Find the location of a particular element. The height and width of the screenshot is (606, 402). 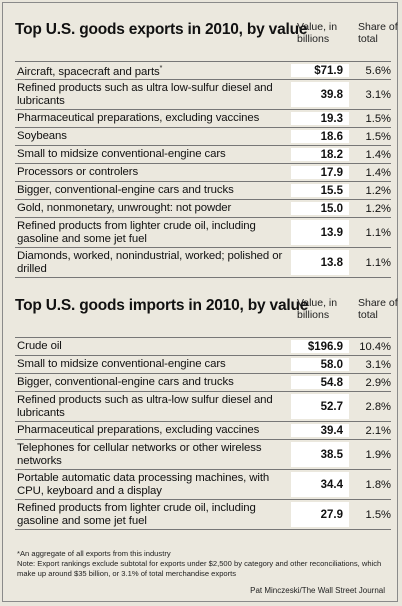

exports-item-value: 13.8 is located at coordinates (320, 262).